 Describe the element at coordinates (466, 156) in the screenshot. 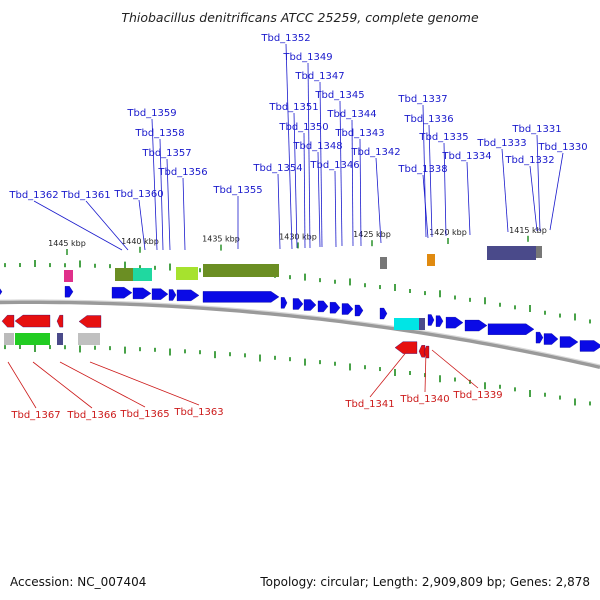

I see `forward-gene-label: Tbd_1334` at that location.